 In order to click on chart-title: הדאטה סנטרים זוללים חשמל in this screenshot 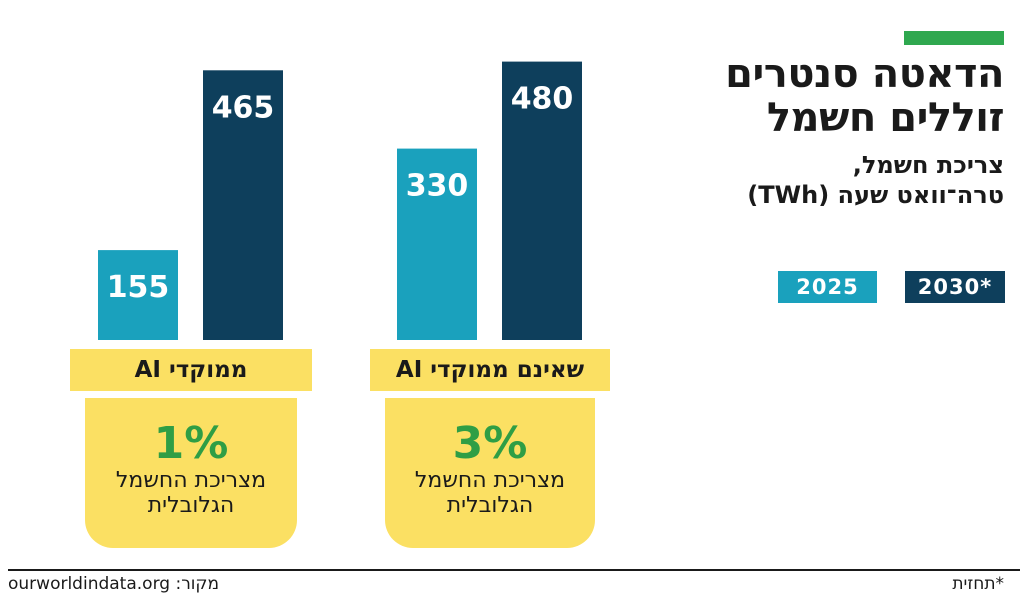, I will do `click(844, 96)`.